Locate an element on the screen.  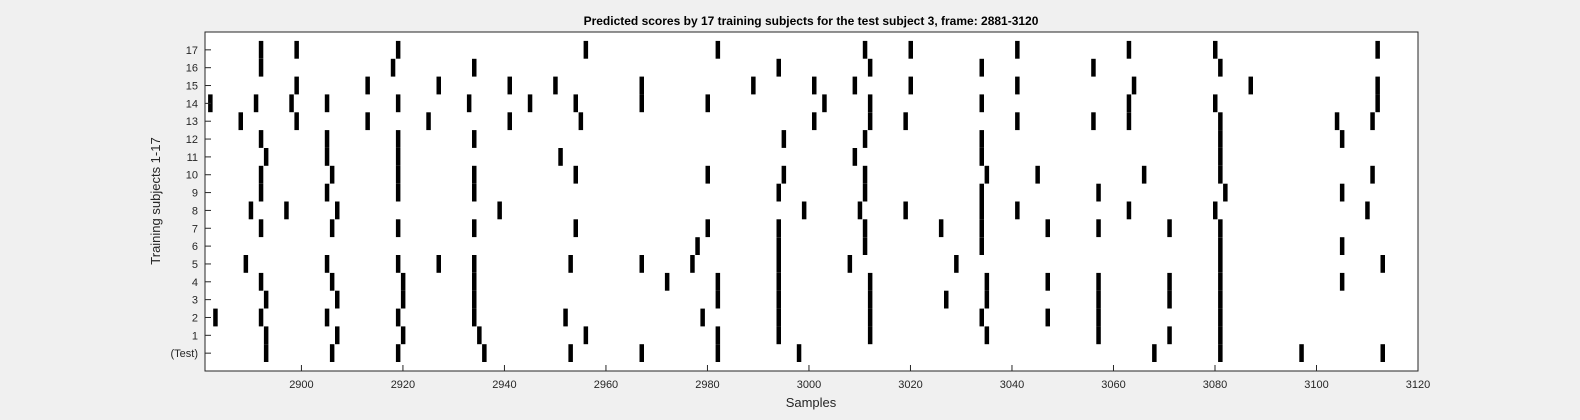
y-tick-label: 8 is located at coordinates (195, 211).